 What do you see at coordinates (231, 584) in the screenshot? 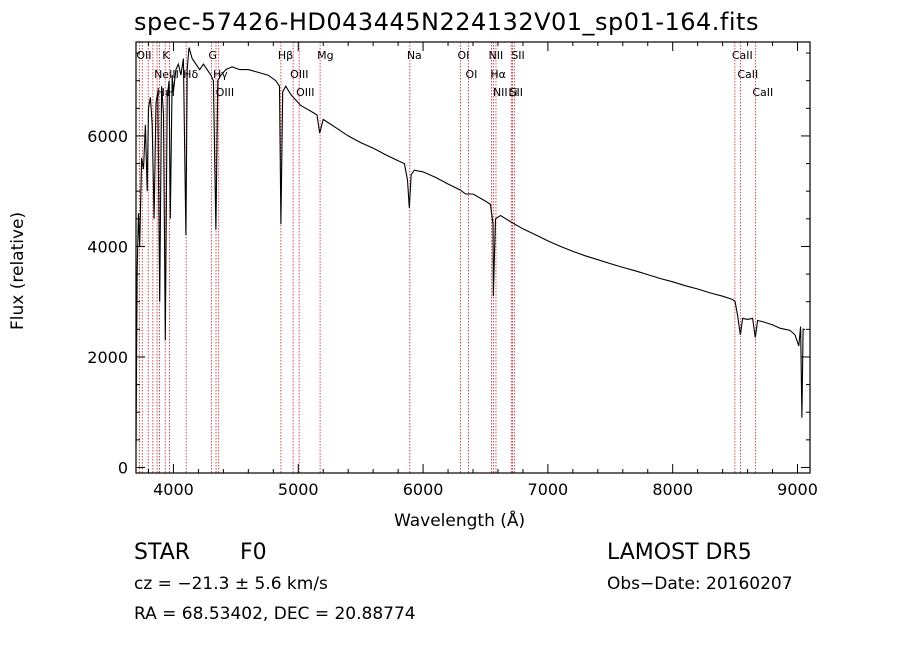
I see `redshift-label: cz = −21.3 ± 5.6 km/s` at bounding box center [231, 584].